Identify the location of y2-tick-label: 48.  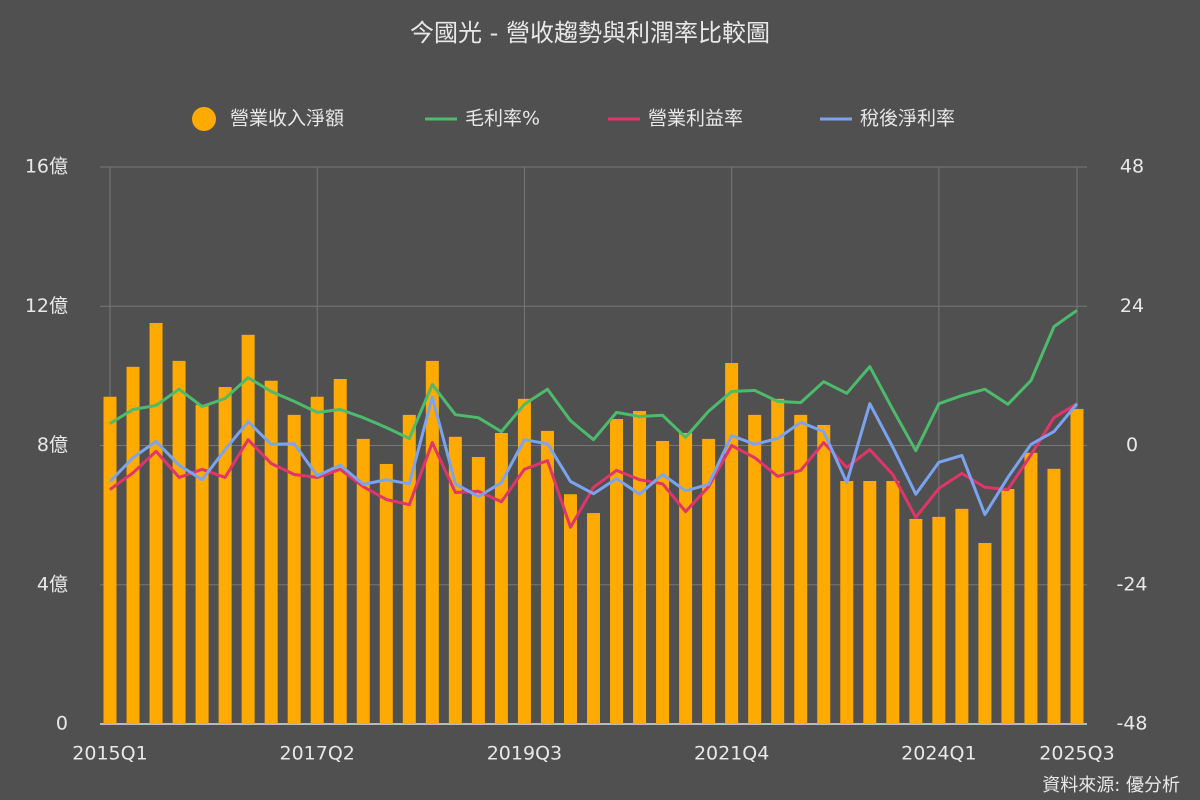
(1132, 167).